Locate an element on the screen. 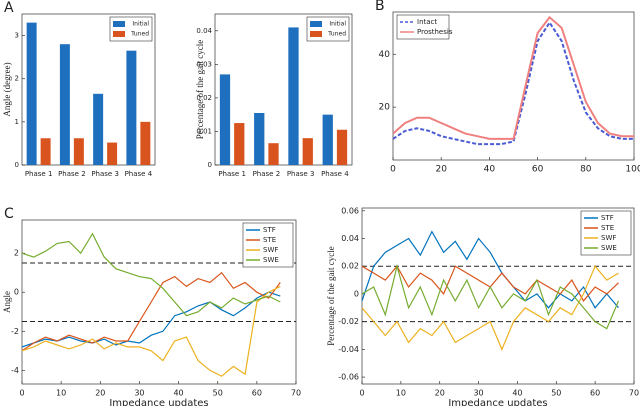  x-tick-label: Phase 1 is located at coordinates (39, 174).